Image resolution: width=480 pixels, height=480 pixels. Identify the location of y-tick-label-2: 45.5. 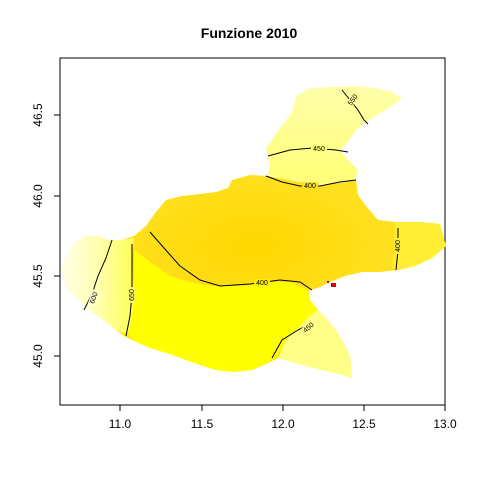
(38, 276).